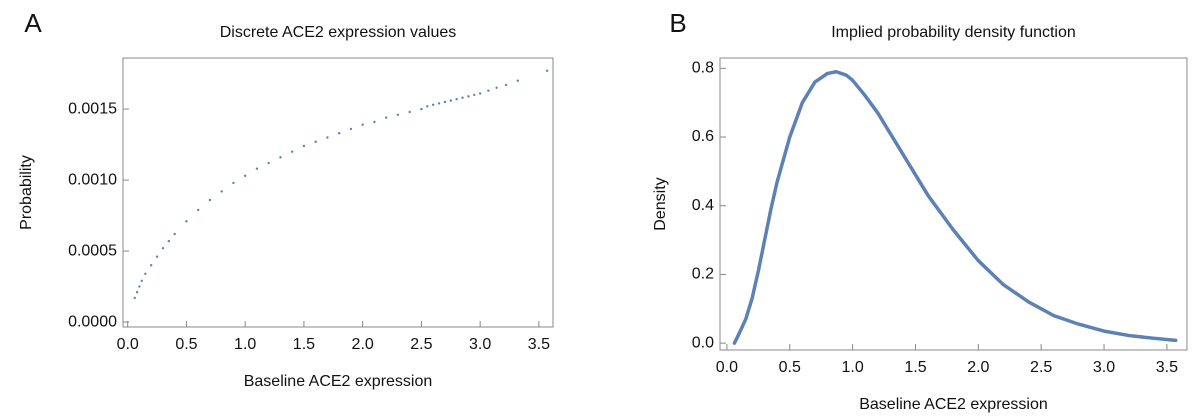  Describe the element at coordinates (703, 274) in the screenshot. I see `y-tick-label: 0.2` at that location.